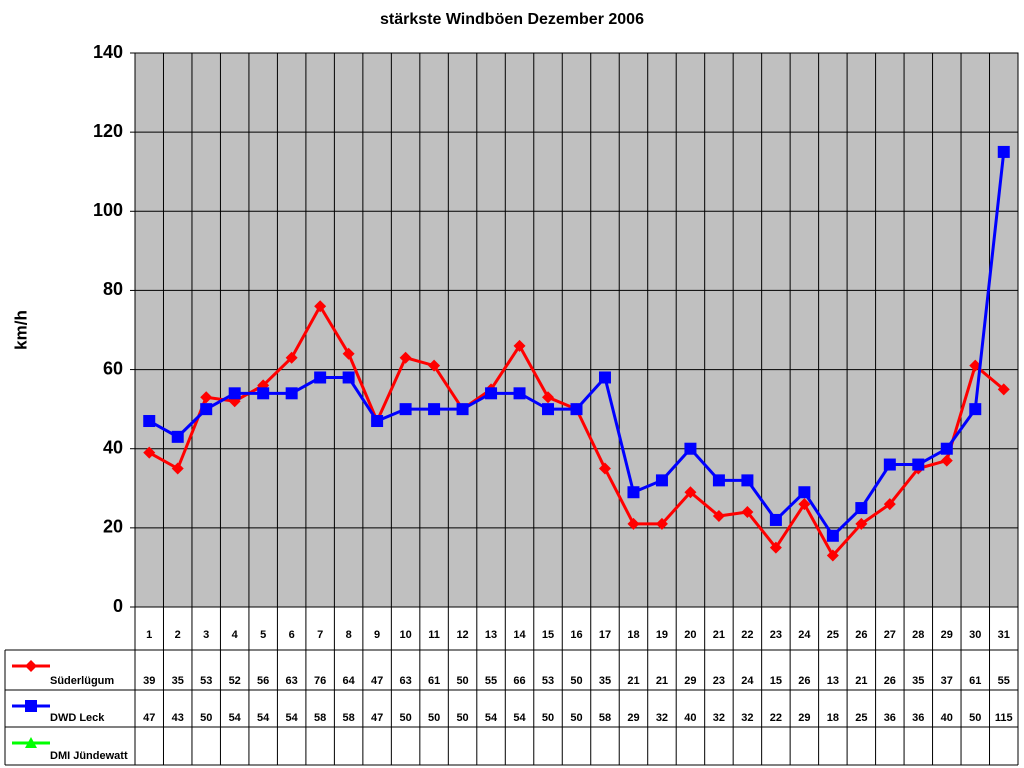 This screenshot has height=768, width=1024. What do you see at coordinates (20, 330) in the screenshot?
I see `y-axis-label: km/h` at bounding box center [20, 330].